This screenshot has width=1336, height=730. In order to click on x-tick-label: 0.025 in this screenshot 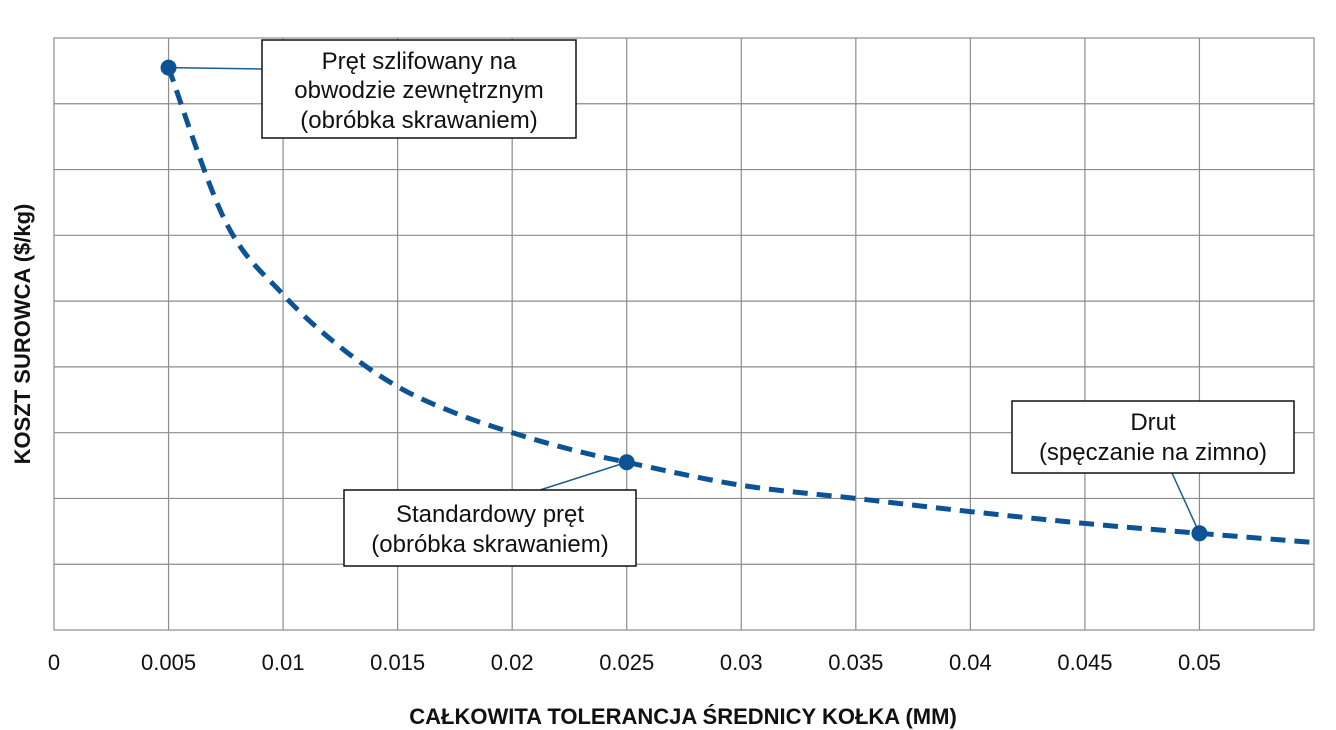, I will do `click(626, 662)`.